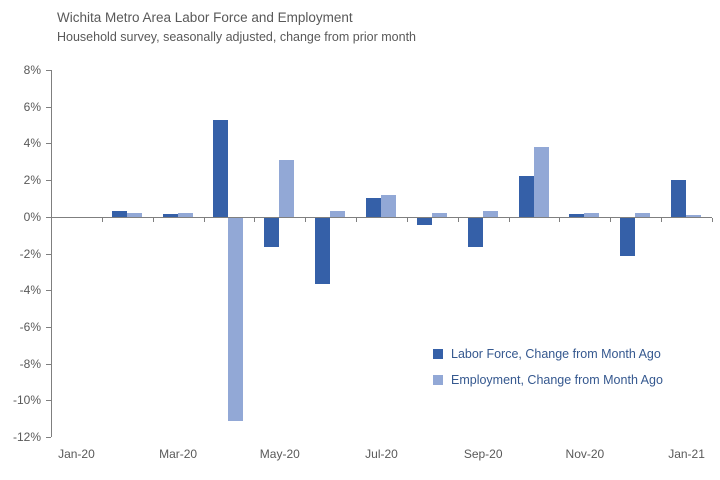 The image size is (720, 480). Describe the element at coordinates (76, 454) in the screenshot. I see `x-axis-label: Jan-20` at that location.